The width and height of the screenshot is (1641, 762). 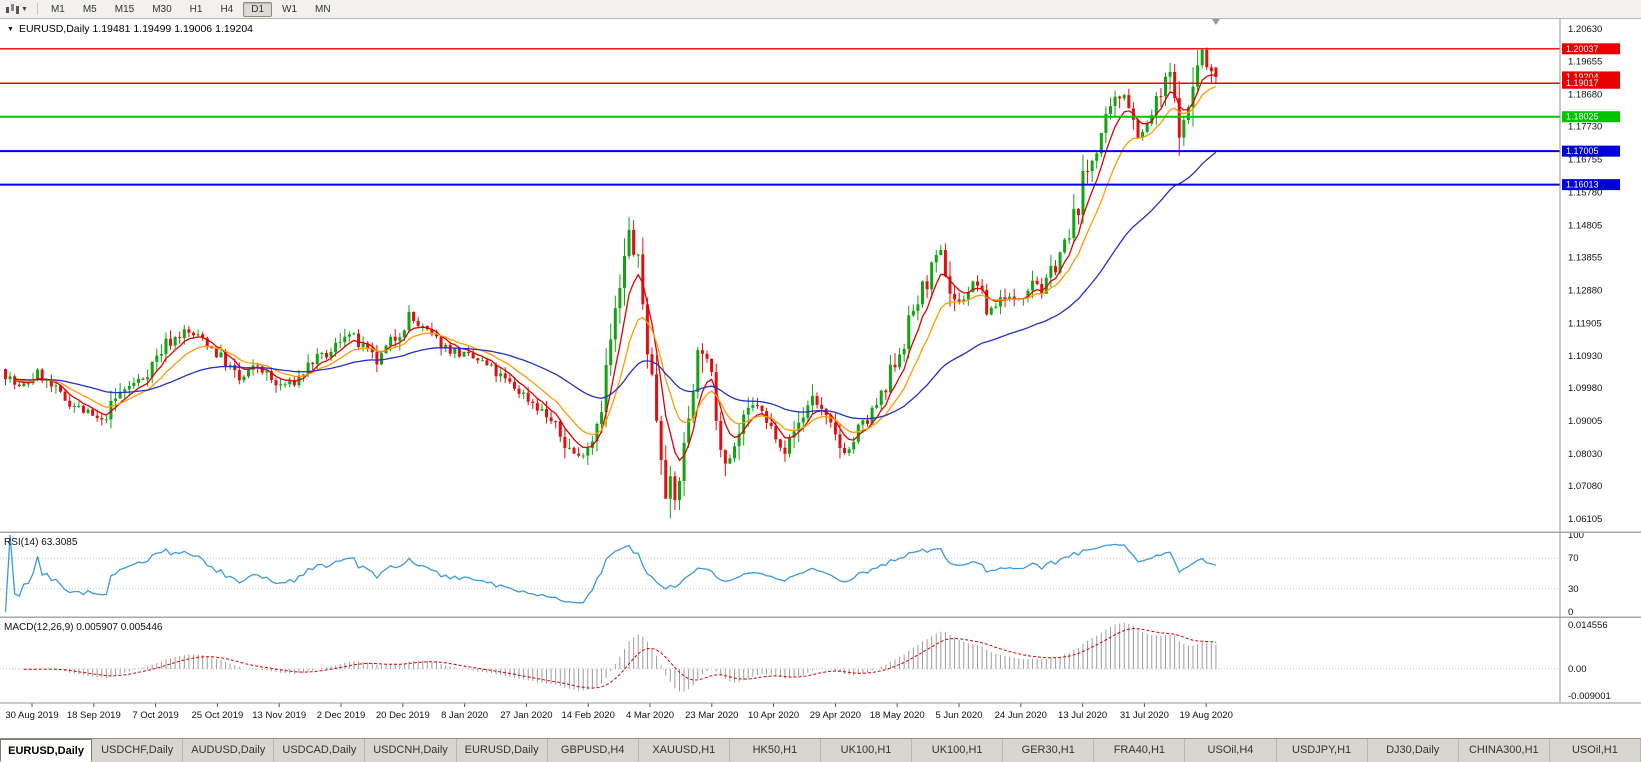 What do you see at coordinates (1585, 486) in the screenshot?
I see `price-tick-label: 1.07080` at bounding box center [1585, 486].